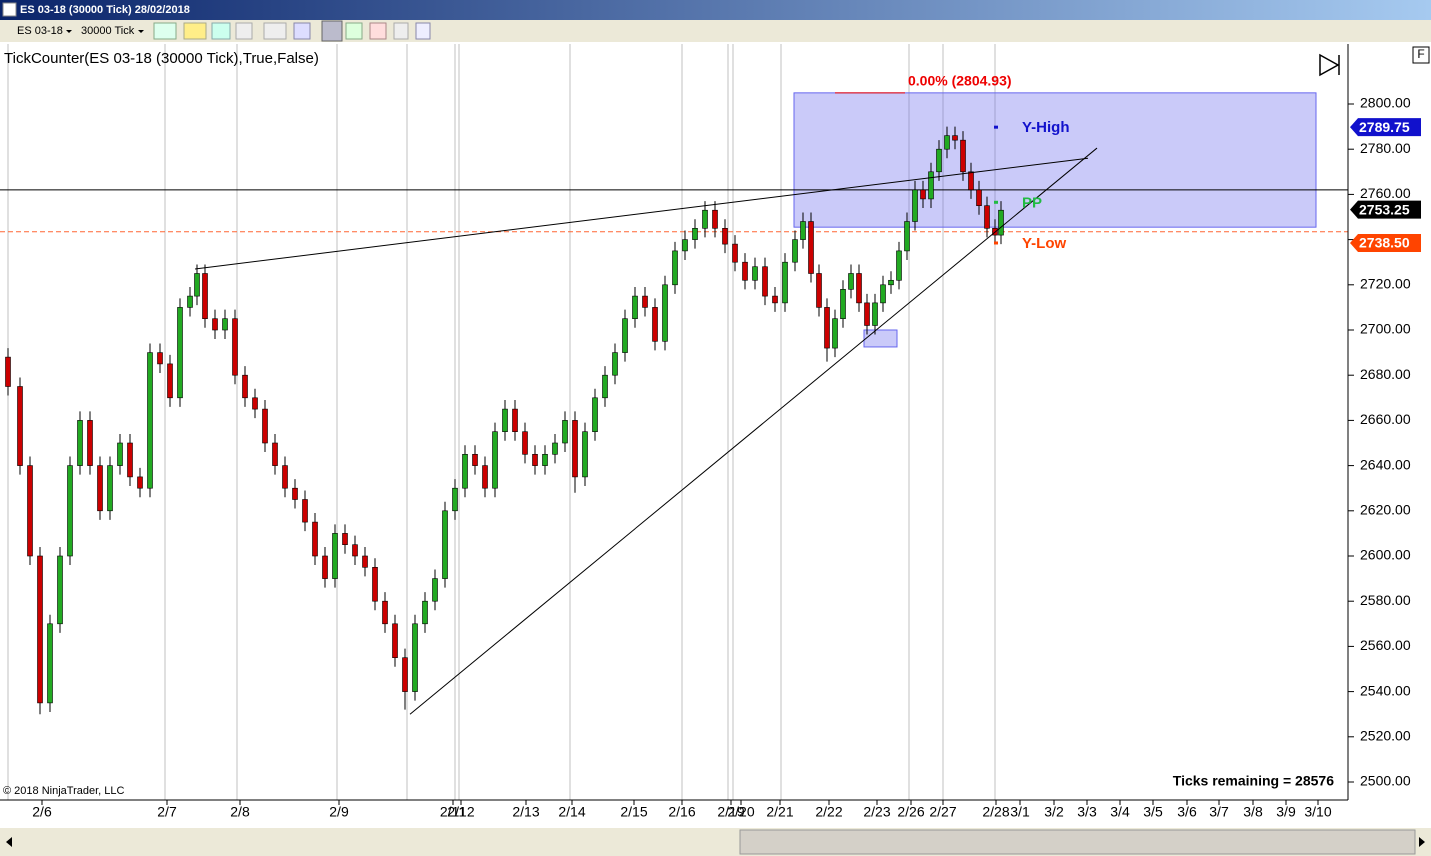  What do you see at coordinates (1385, 284) in the screenshot?
I see `y-tick-label: 2720.00` at bounding box center [1385, 284].